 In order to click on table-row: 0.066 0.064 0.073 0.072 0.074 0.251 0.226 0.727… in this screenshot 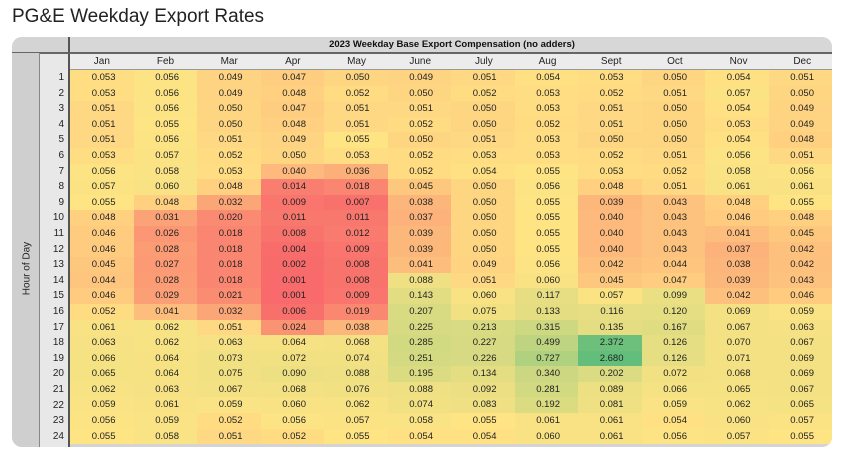, I will do `click(451, 358)`.